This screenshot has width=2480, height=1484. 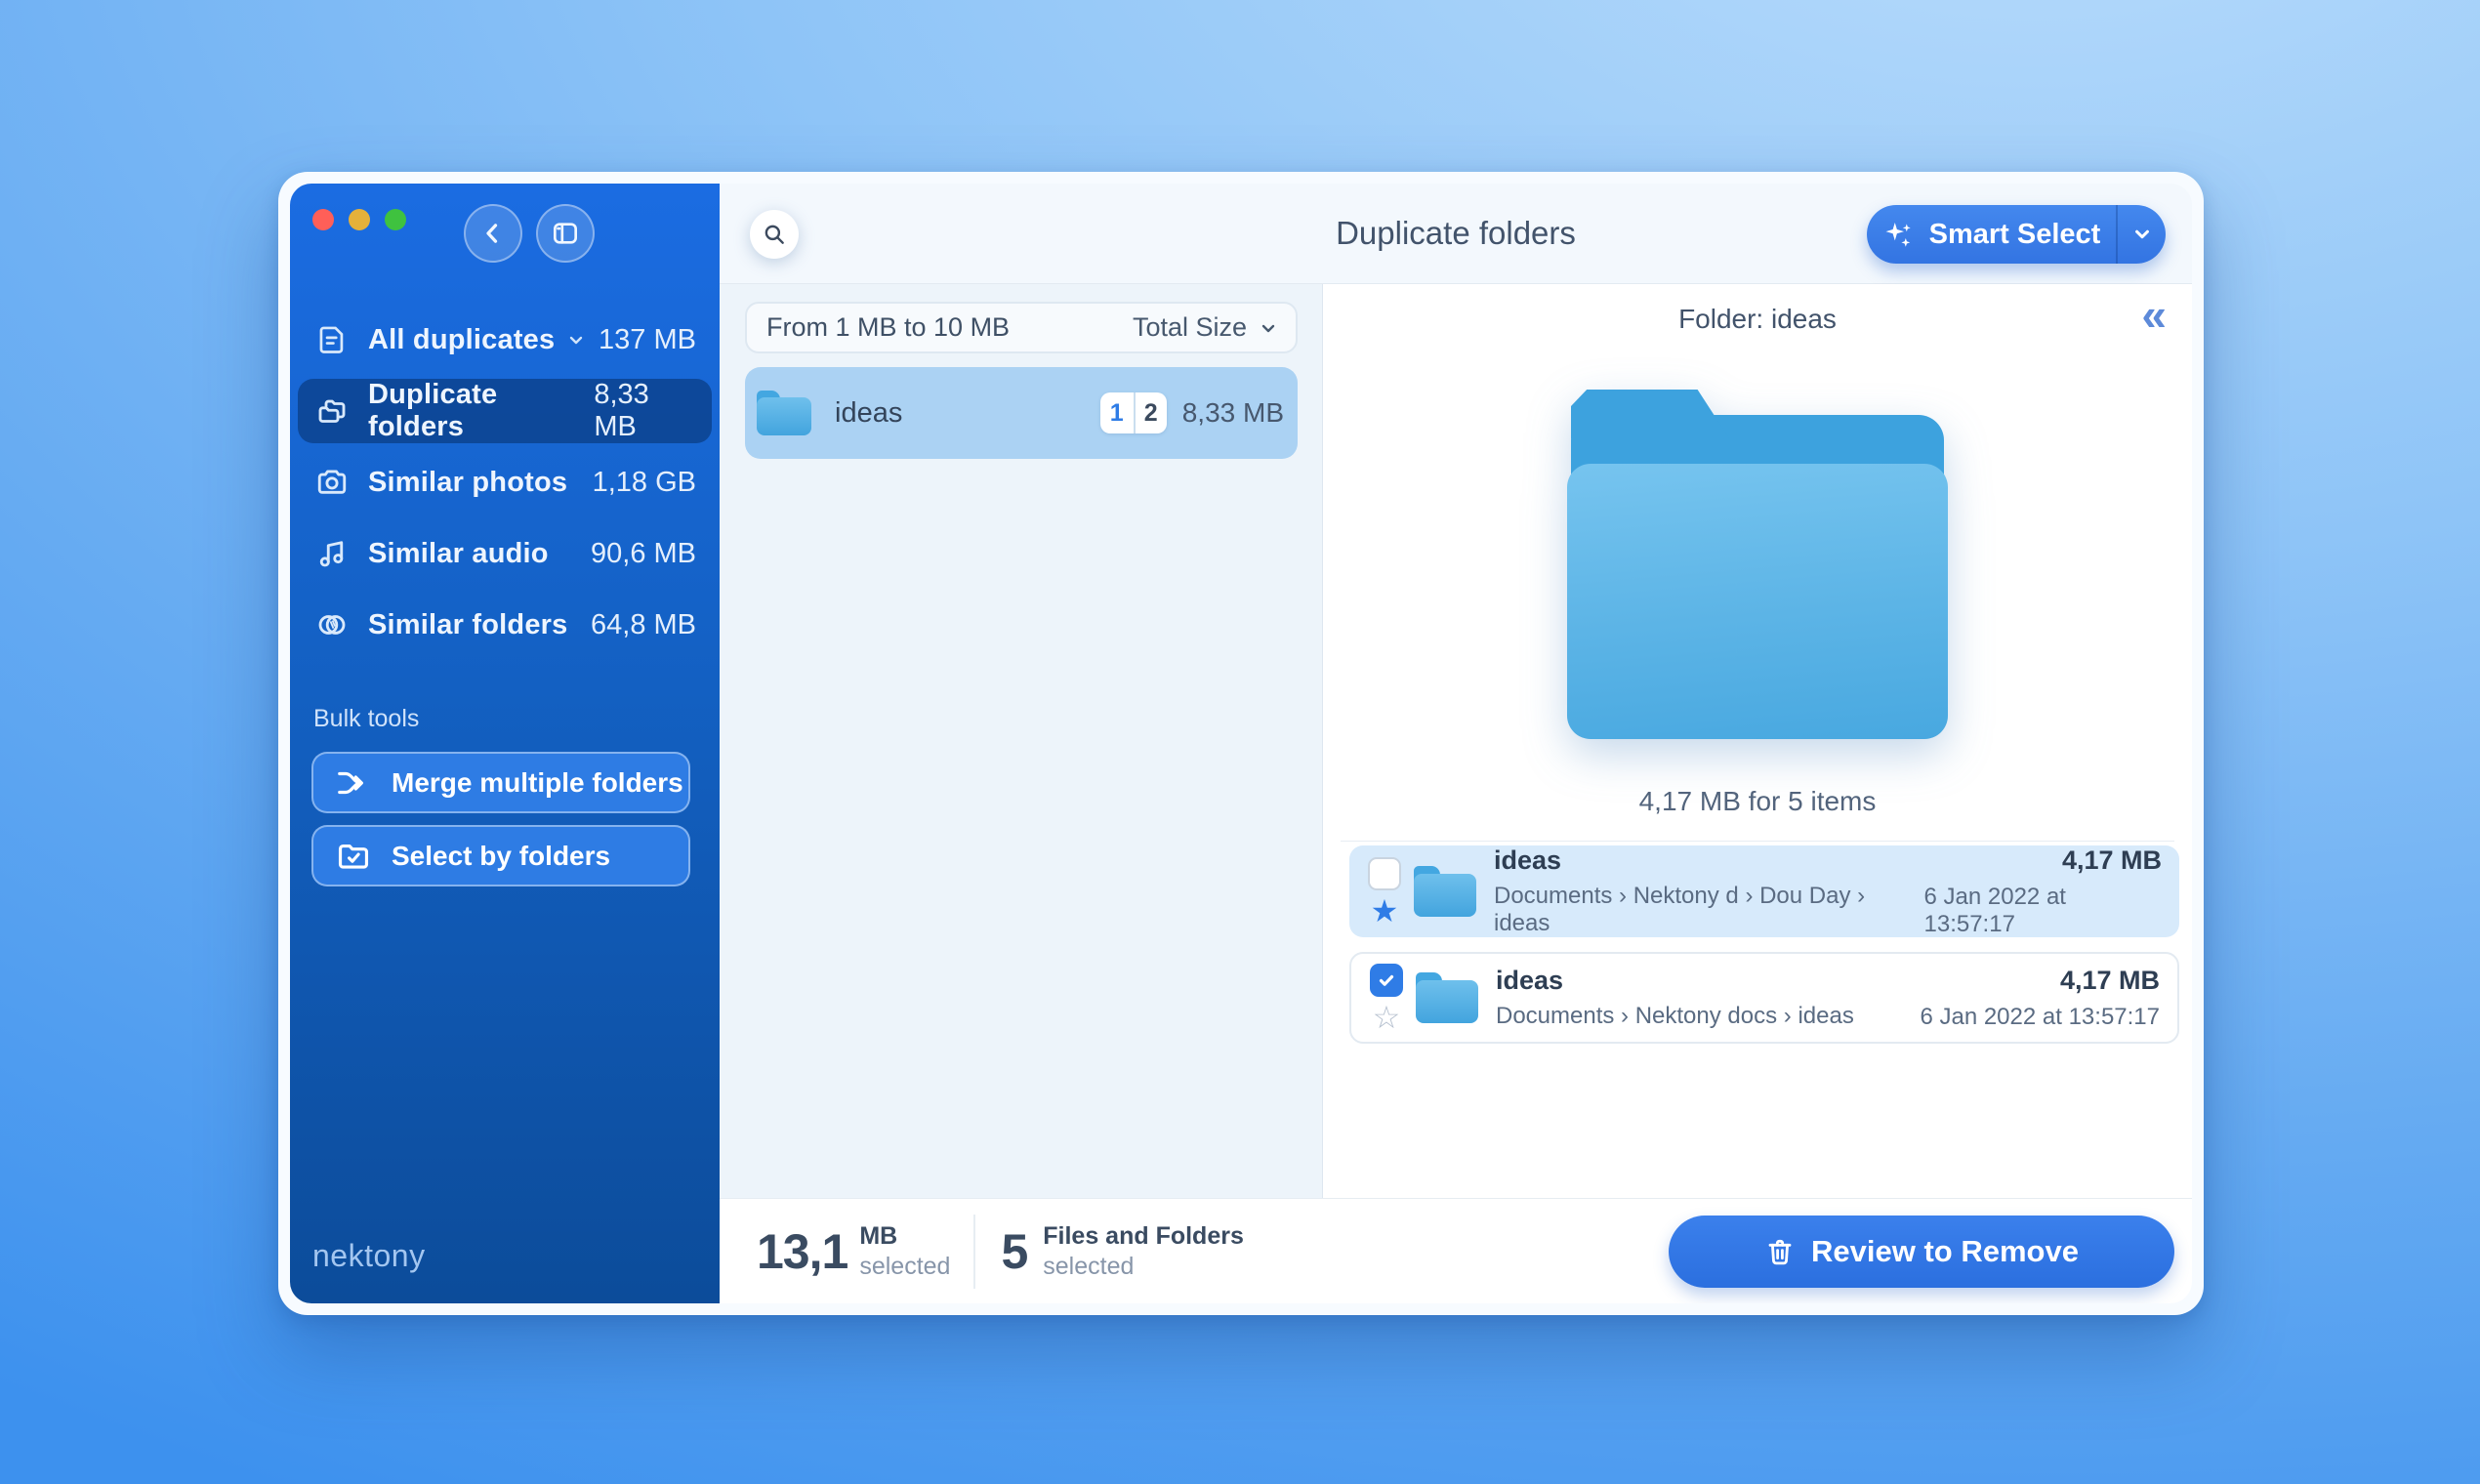 I want to click on row-checkbox-checked, so click(x=1387, y=980).